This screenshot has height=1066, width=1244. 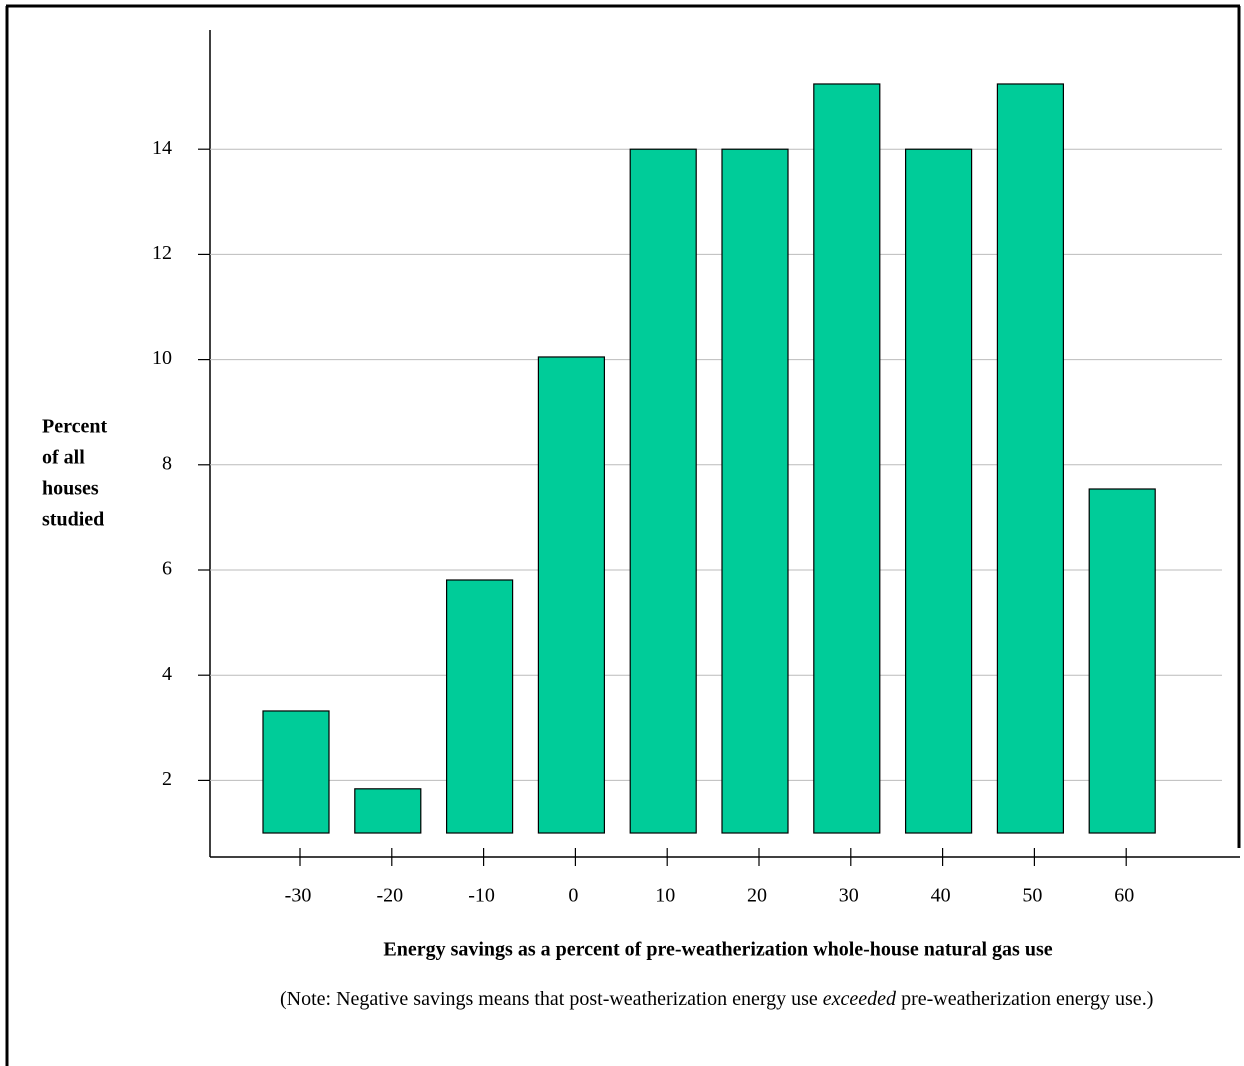 I want to click on y-tick-label: 4, so click(x=167, y=674).